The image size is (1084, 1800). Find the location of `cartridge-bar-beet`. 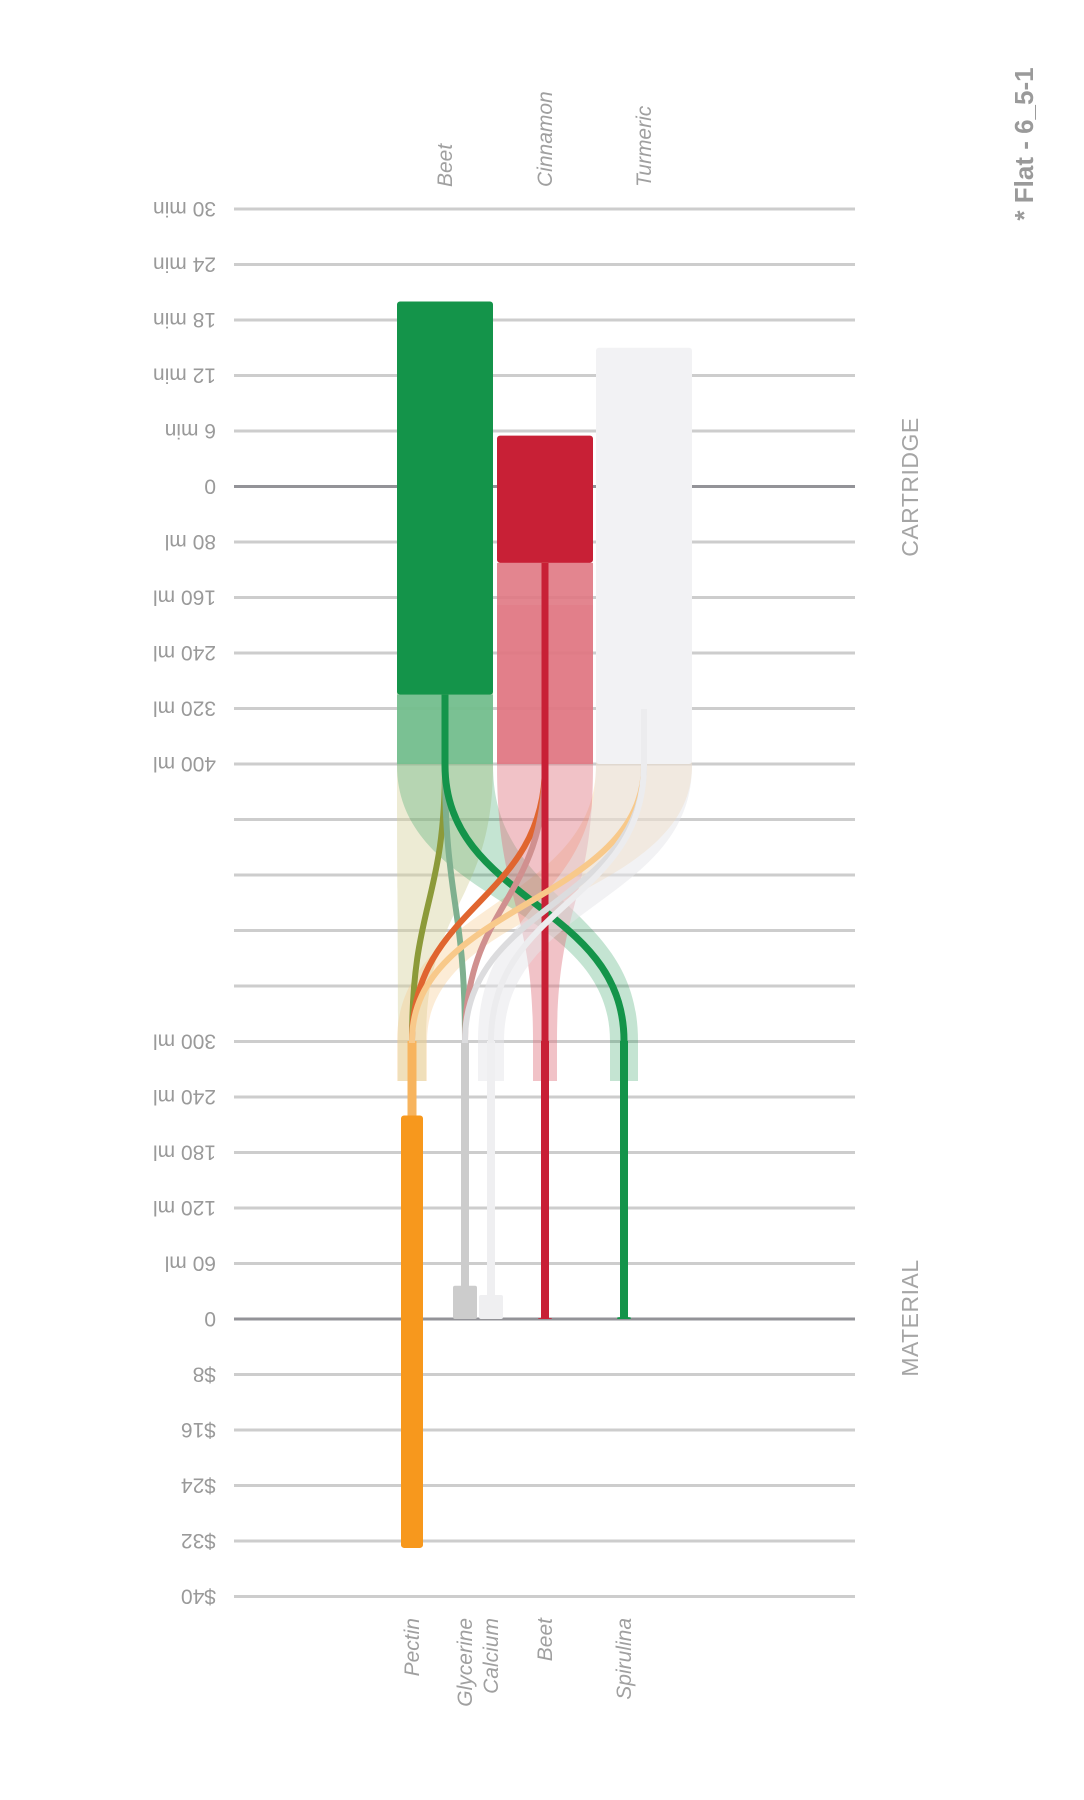

cartridge-bar-beet is located at coordinates (445, 498).